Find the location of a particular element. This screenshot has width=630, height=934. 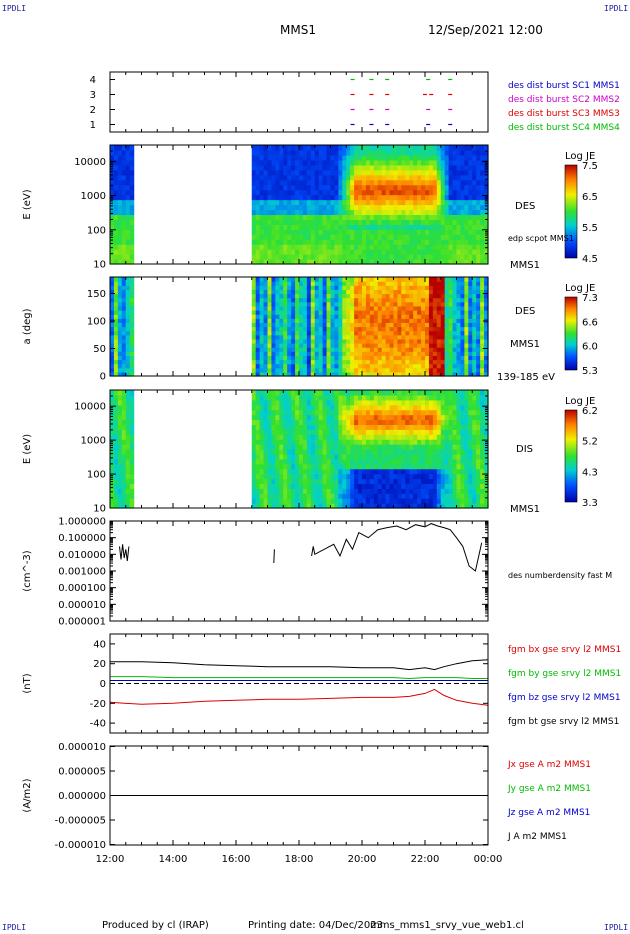

panel-frame-burst is located at coordinates (299, 102).